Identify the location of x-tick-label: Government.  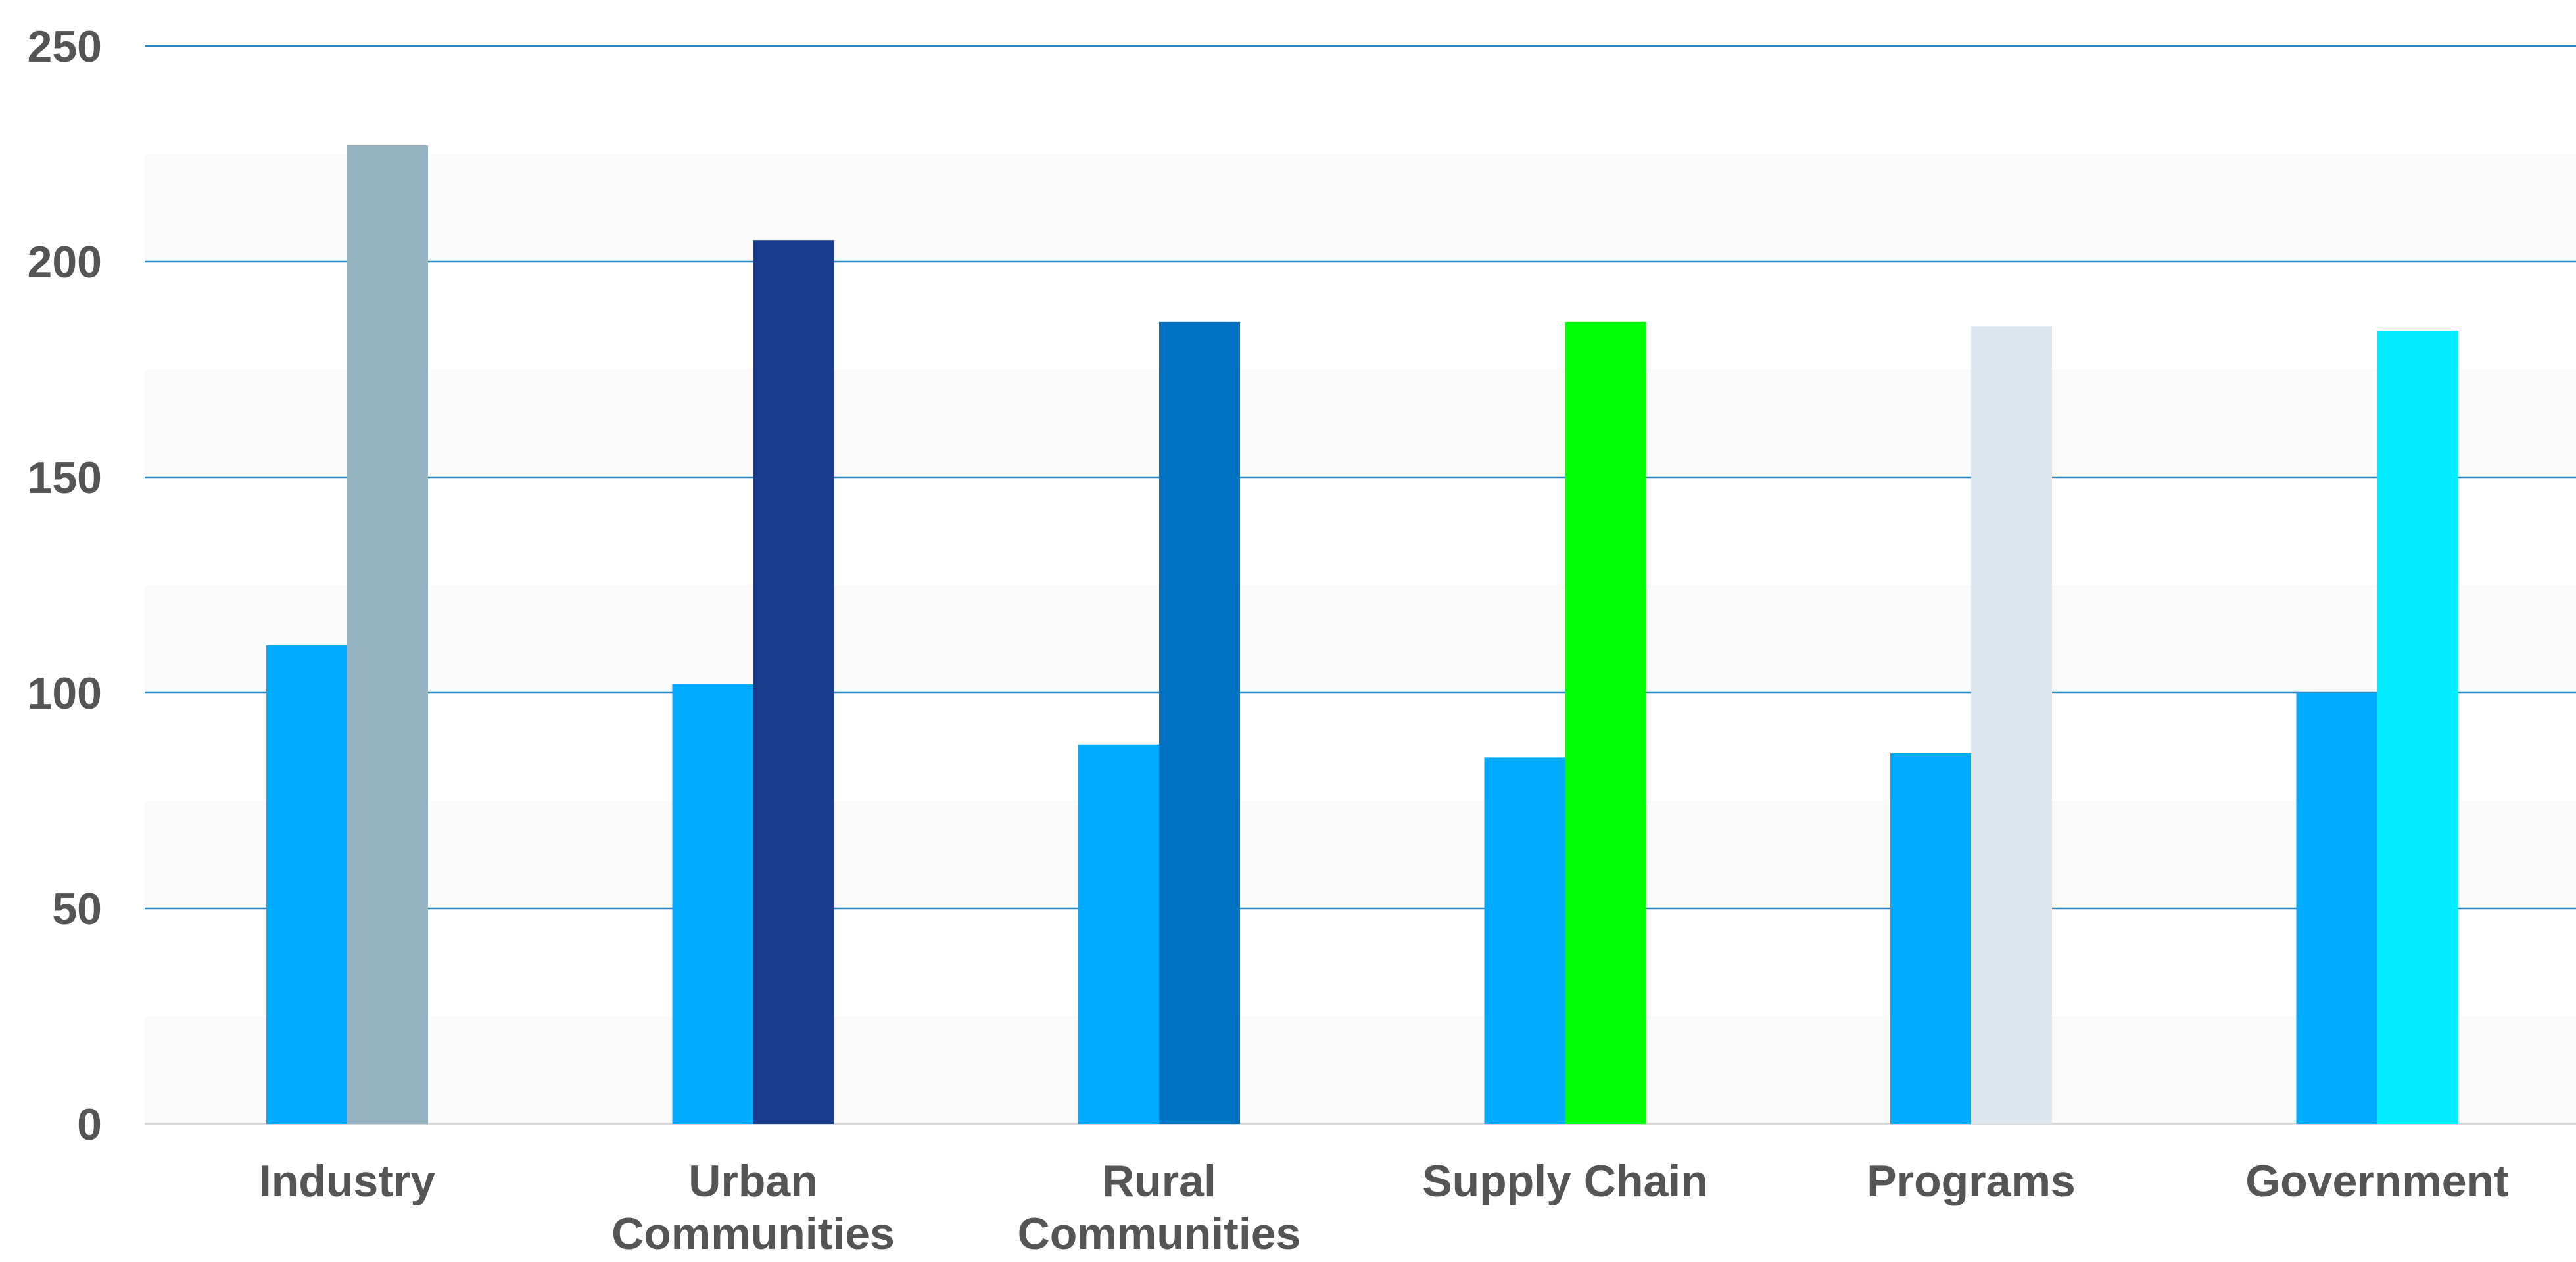
(2377, 1181).